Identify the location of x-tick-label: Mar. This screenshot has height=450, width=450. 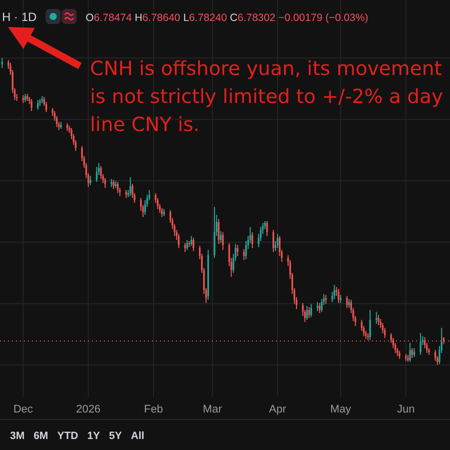
(212, 410).